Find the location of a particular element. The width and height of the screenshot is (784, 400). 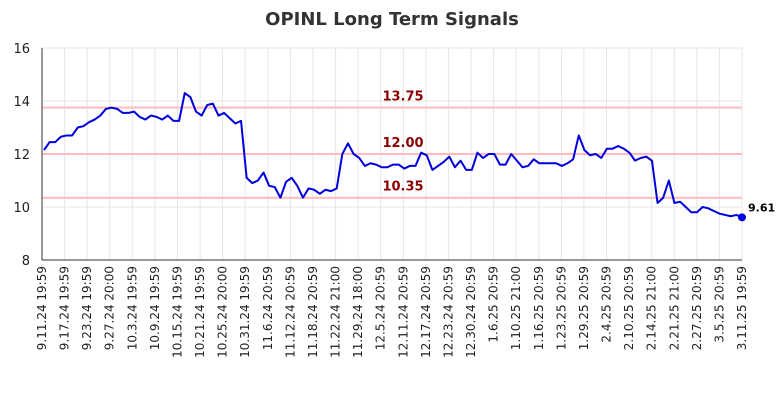

last-point-label: 9.61 is located at coordinates (761, 207).